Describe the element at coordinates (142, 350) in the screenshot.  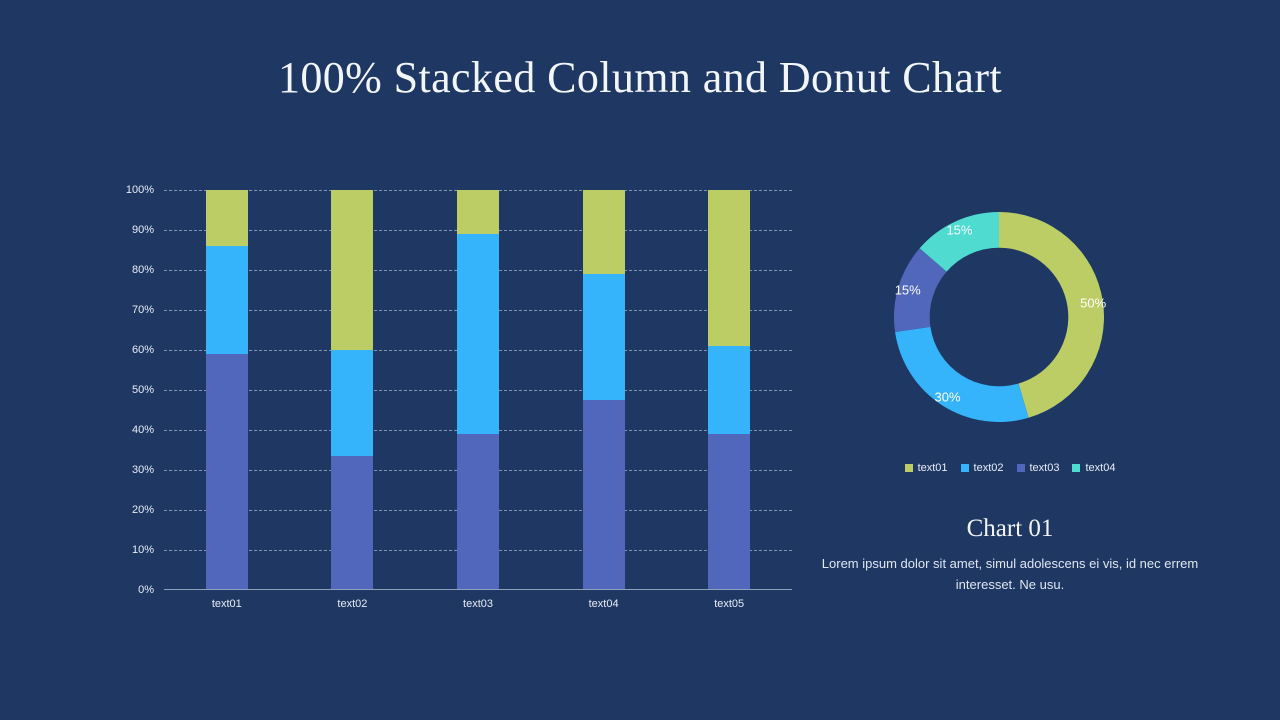
I see `y-axis-tick-label: 60%` at that location.